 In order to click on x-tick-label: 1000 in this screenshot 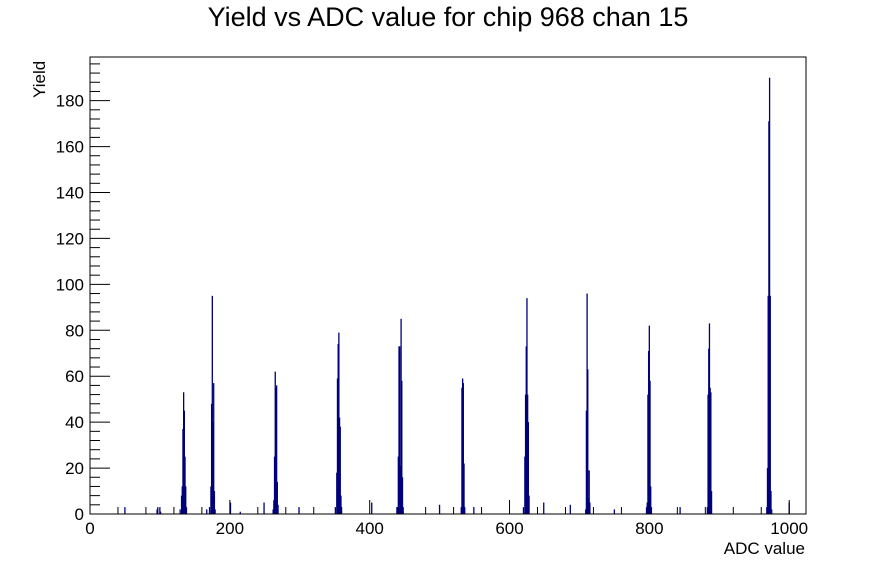, I will do `click(789, 528)`.